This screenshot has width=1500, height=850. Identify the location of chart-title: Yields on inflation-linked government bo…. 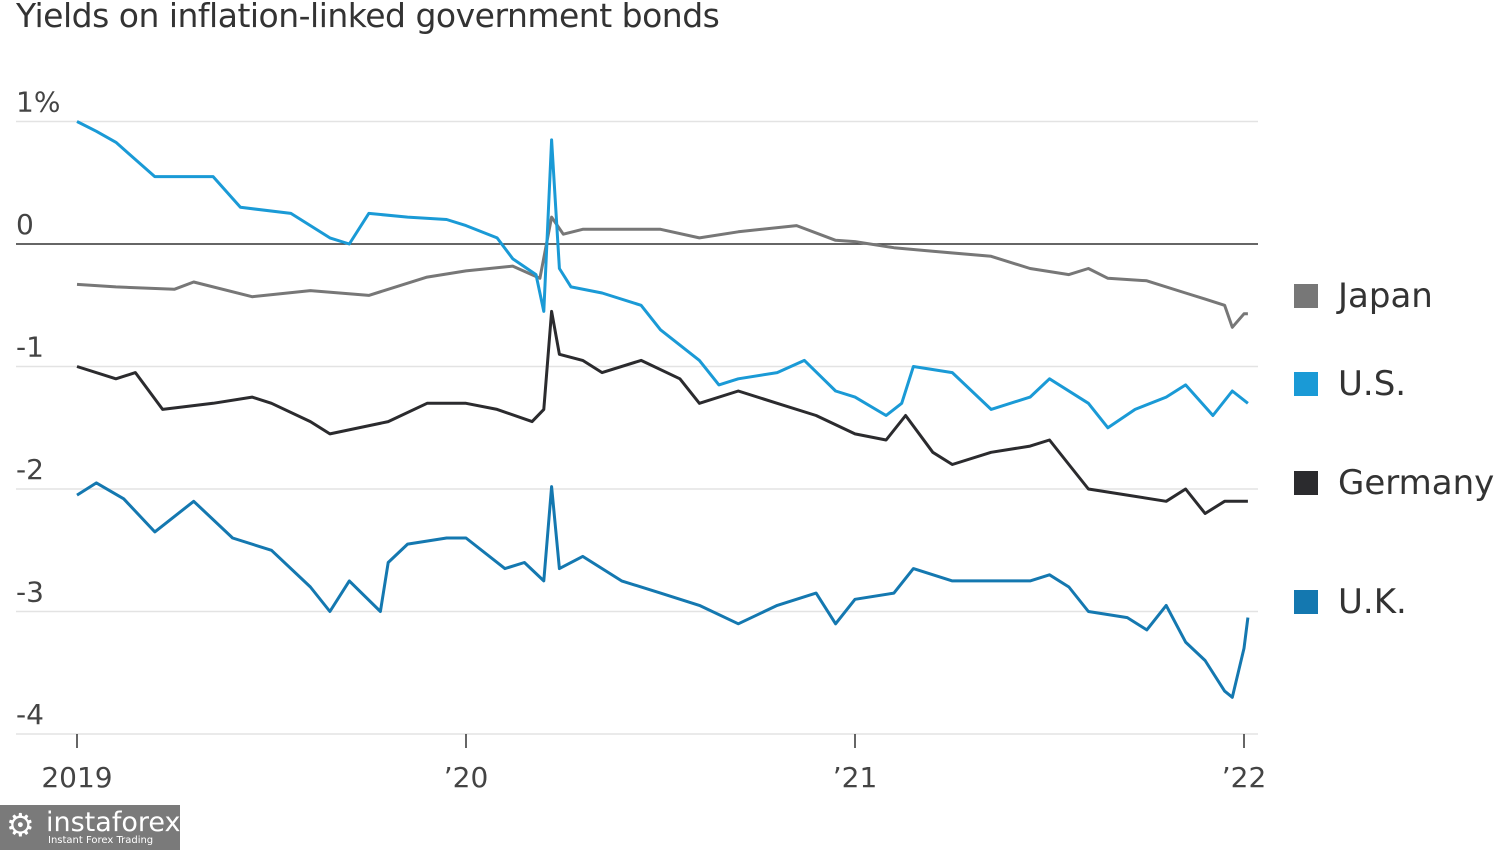
(368, 17).